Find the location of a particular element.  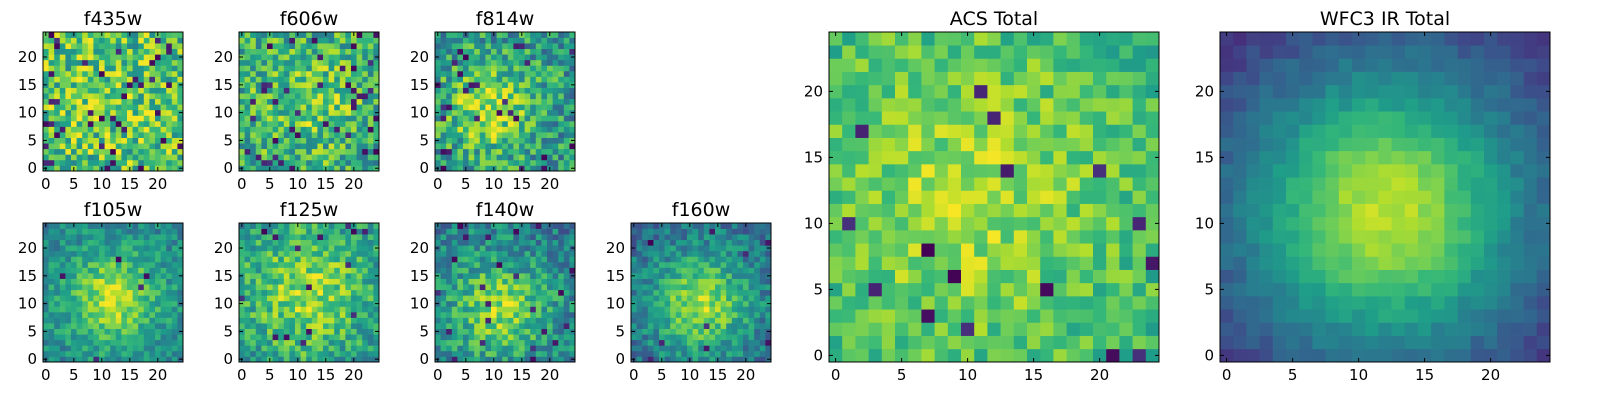

y-tick-label: 5 is located at coordinates (32, 331).